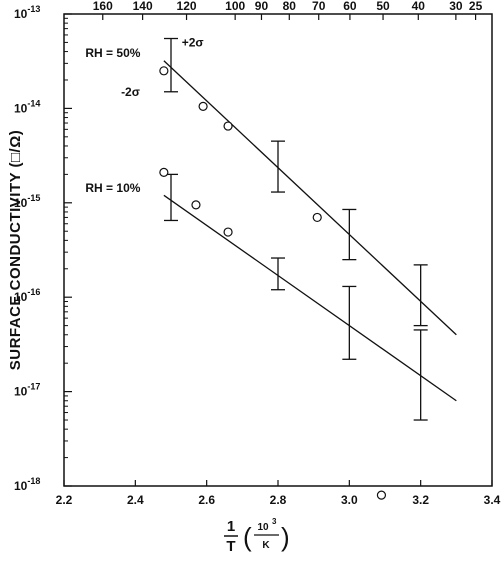  I want to click on x-axis-label-denominator: T, so click(230, 546).